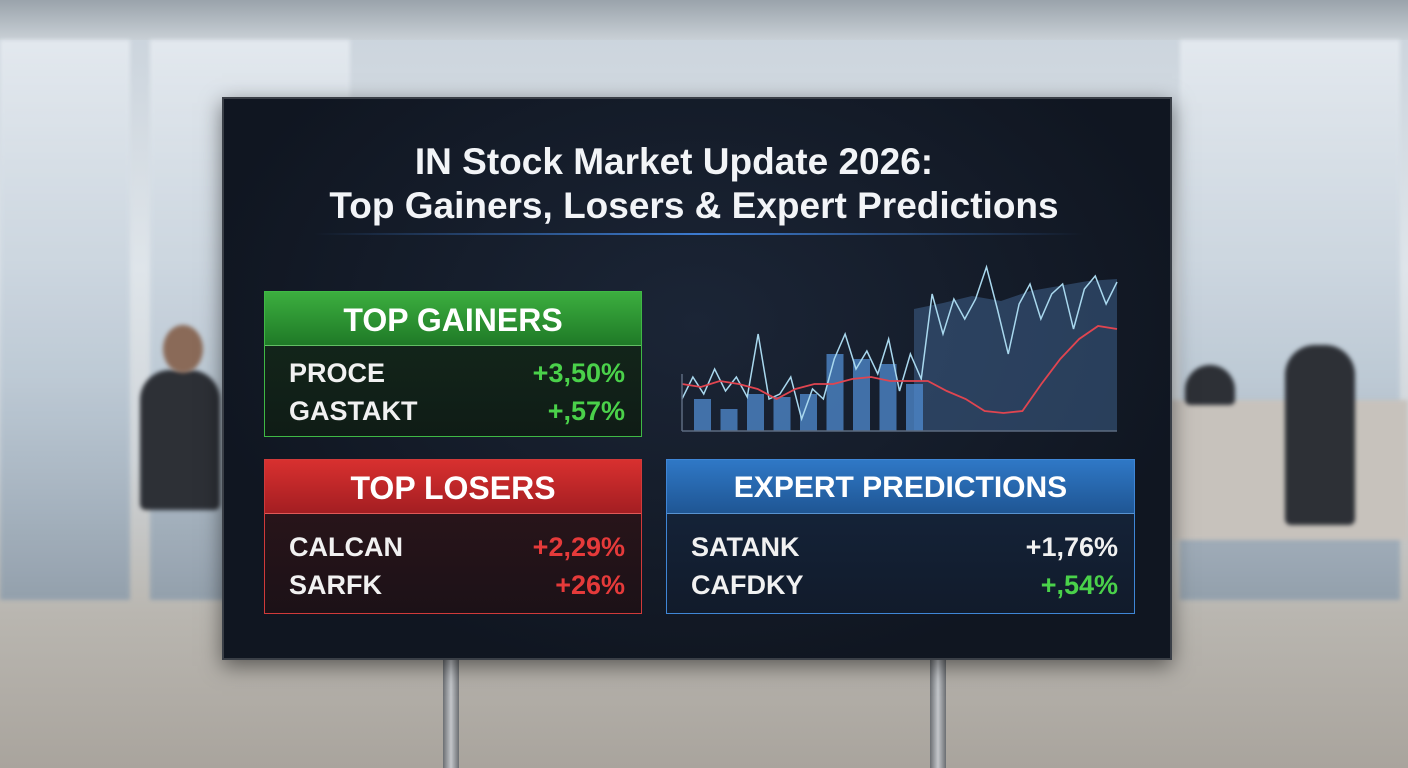 The image size is (1408, 768). What do you see at coordinates (453, 585) in the screenshot?
I see `list-item: SARFK +26%` at bounding box center [453, 585].